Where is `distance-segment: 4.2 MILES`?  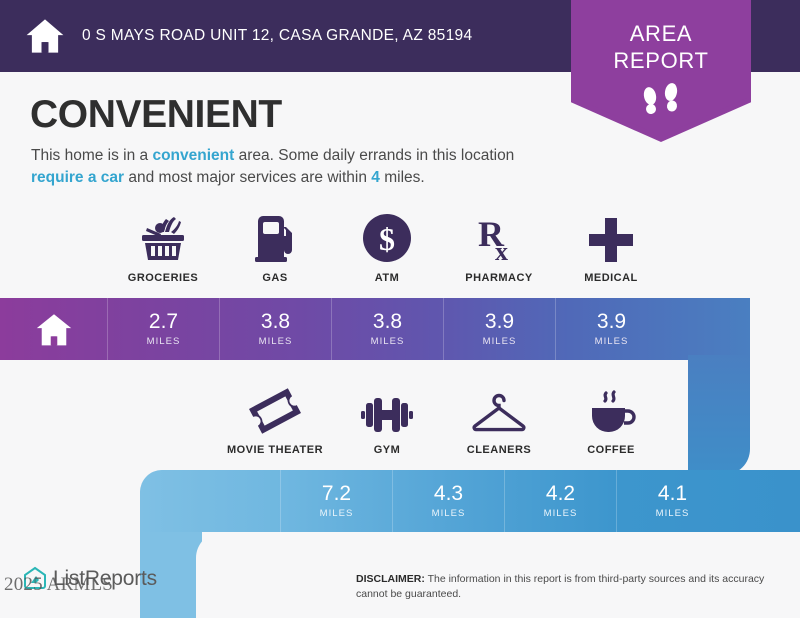
distance-segment: 4.2 MILES is located at coordinates (560, 501).